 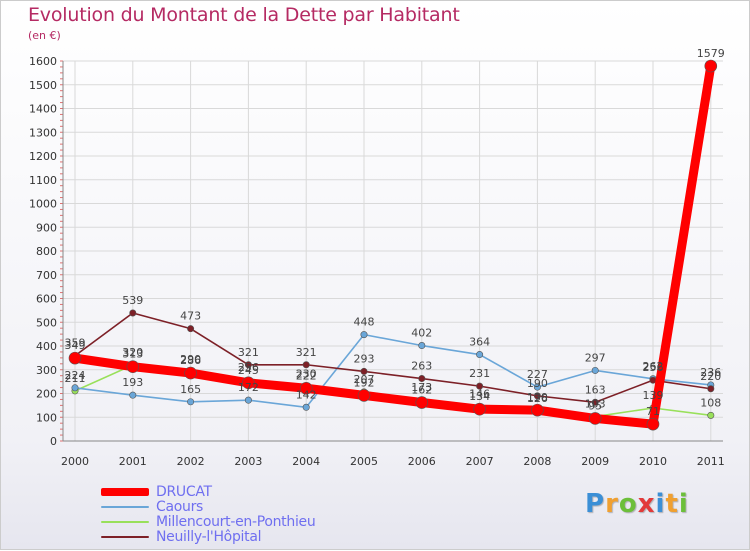 What do you see at coordinates (190, 389) in the screenshot?
I see `data-label: 165` at bounding box center [190, 389].